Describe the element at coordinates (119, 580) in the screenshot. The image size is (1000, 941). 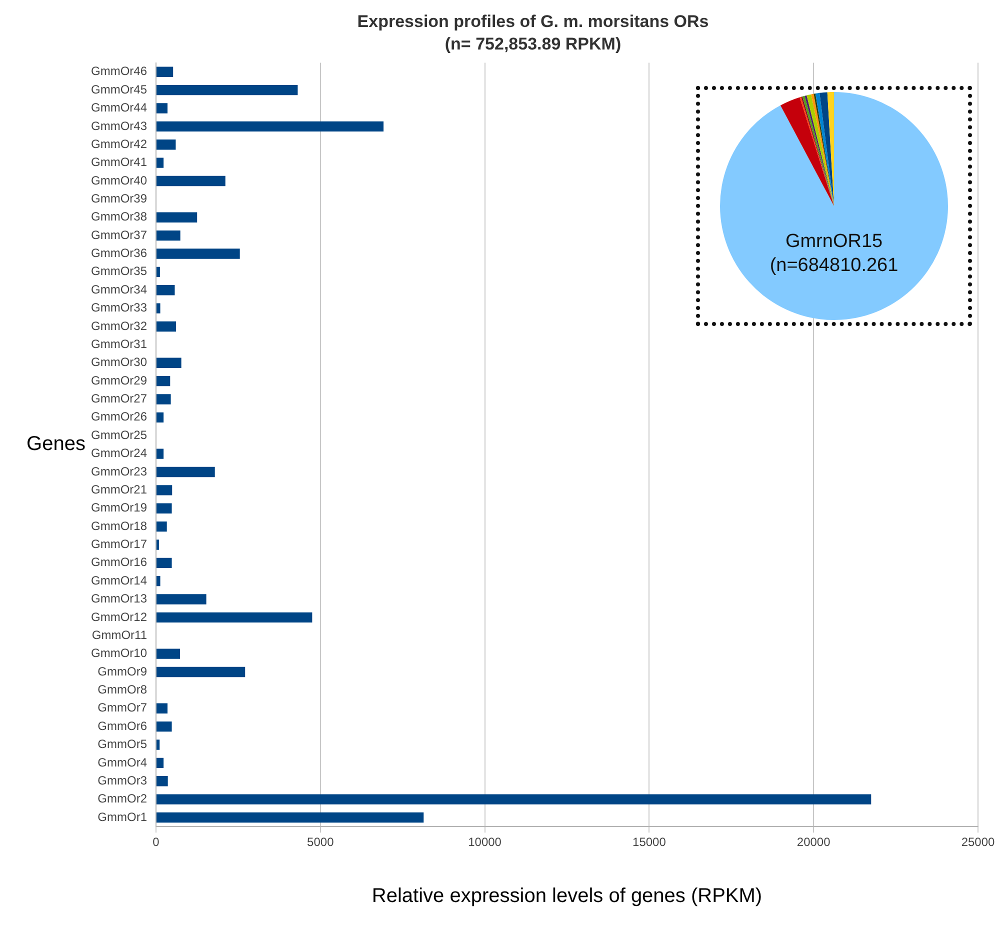
I see `y-tick-label: GmmOr14` at that location.